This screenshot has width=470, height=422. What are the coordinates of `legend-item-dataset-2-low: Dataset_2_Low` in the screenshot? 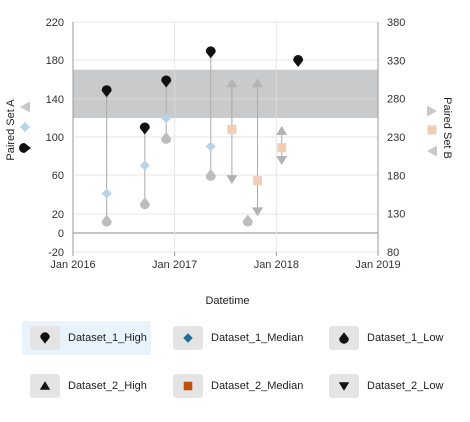 It's located at (391, 386).